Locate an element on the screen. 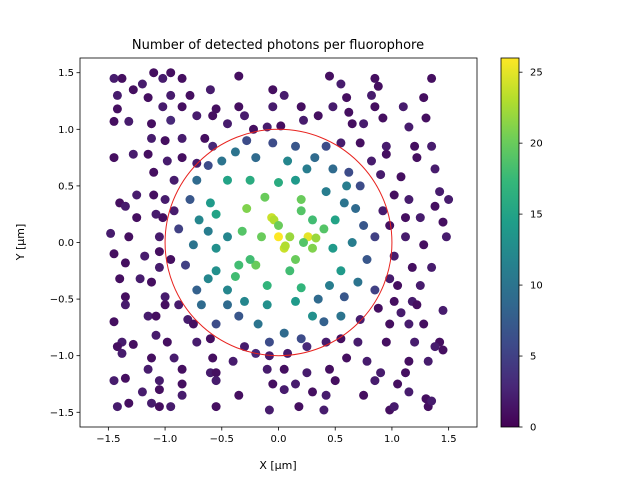 The width and height of the screenshot is (640, 480). x-tick-label: 1.0 is located at coordinates (392, 439).